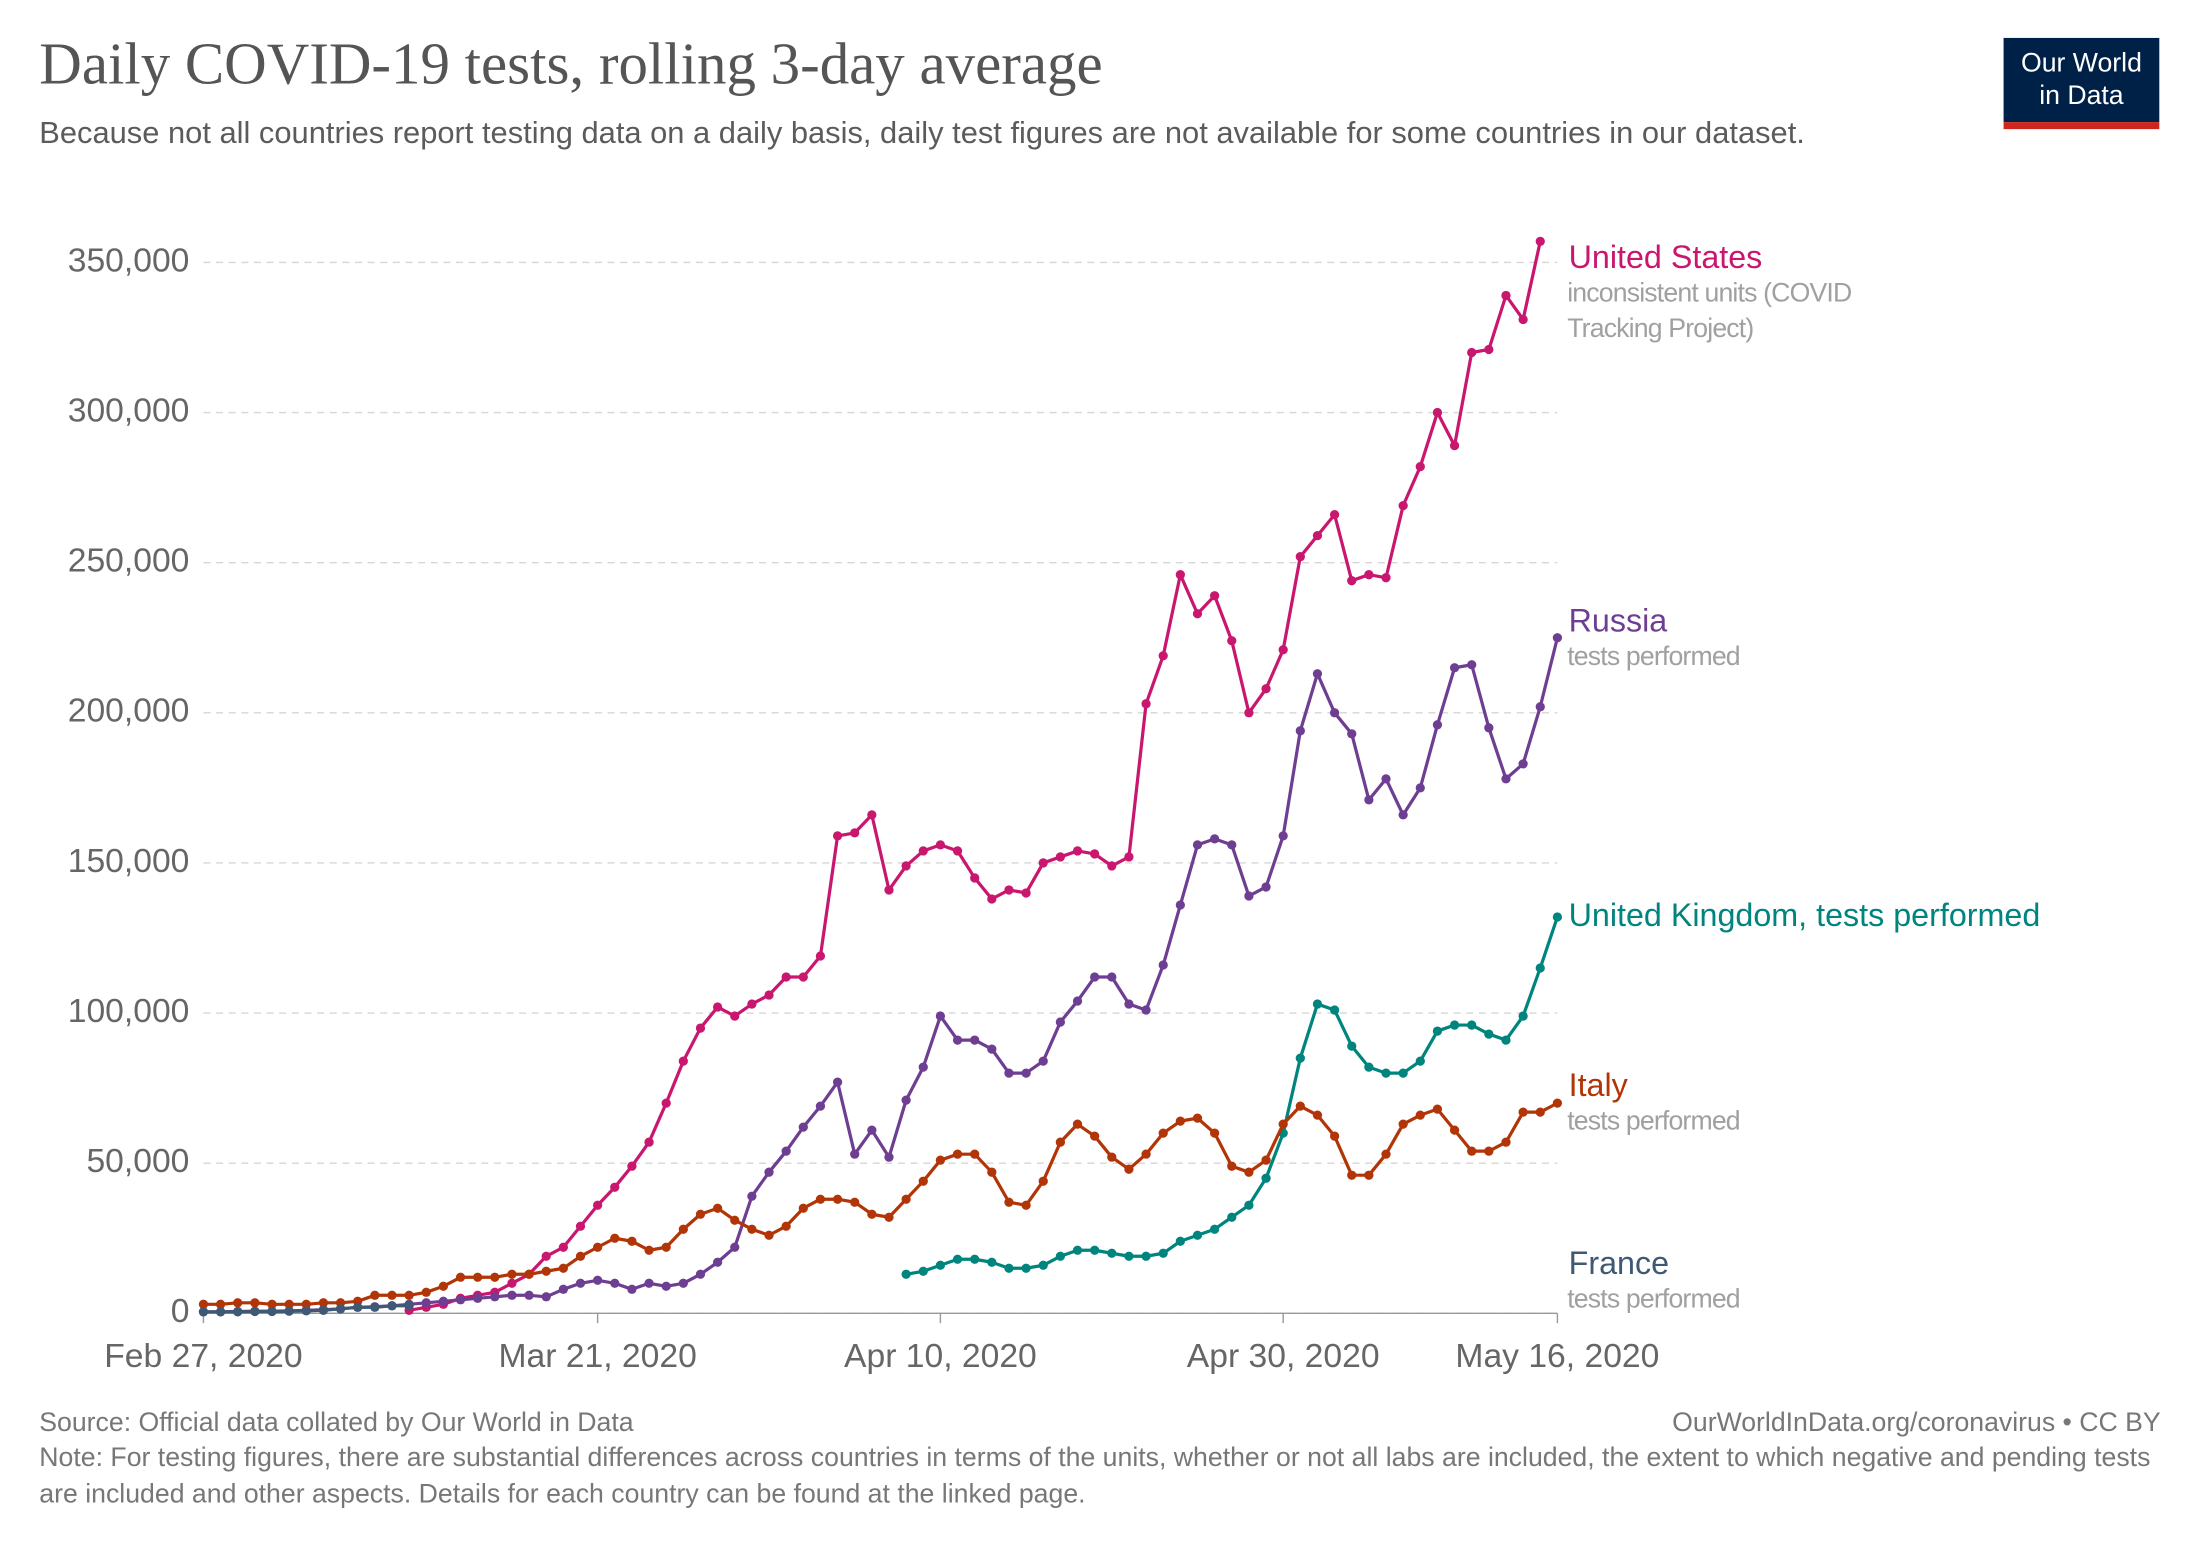 This screenshot has width=2200, height=1553. Describe the element at coordinates (1916, 1422) in the screenshot. I see `license: OurWorldInData.org/coronavirus • CC BY` at that location.